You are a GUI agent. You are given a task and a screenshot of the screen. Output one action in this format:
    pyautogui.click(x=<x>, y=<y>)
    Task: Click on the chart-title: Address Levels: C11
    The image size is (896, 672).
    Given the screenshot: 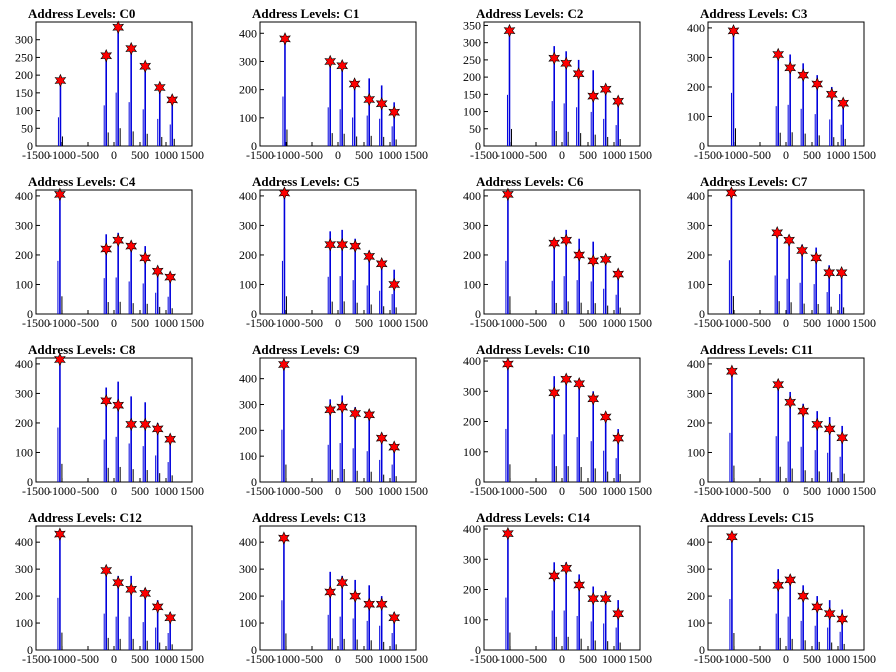 What is the action you would take?
    pyautogui.click(x=756, y=349)
    